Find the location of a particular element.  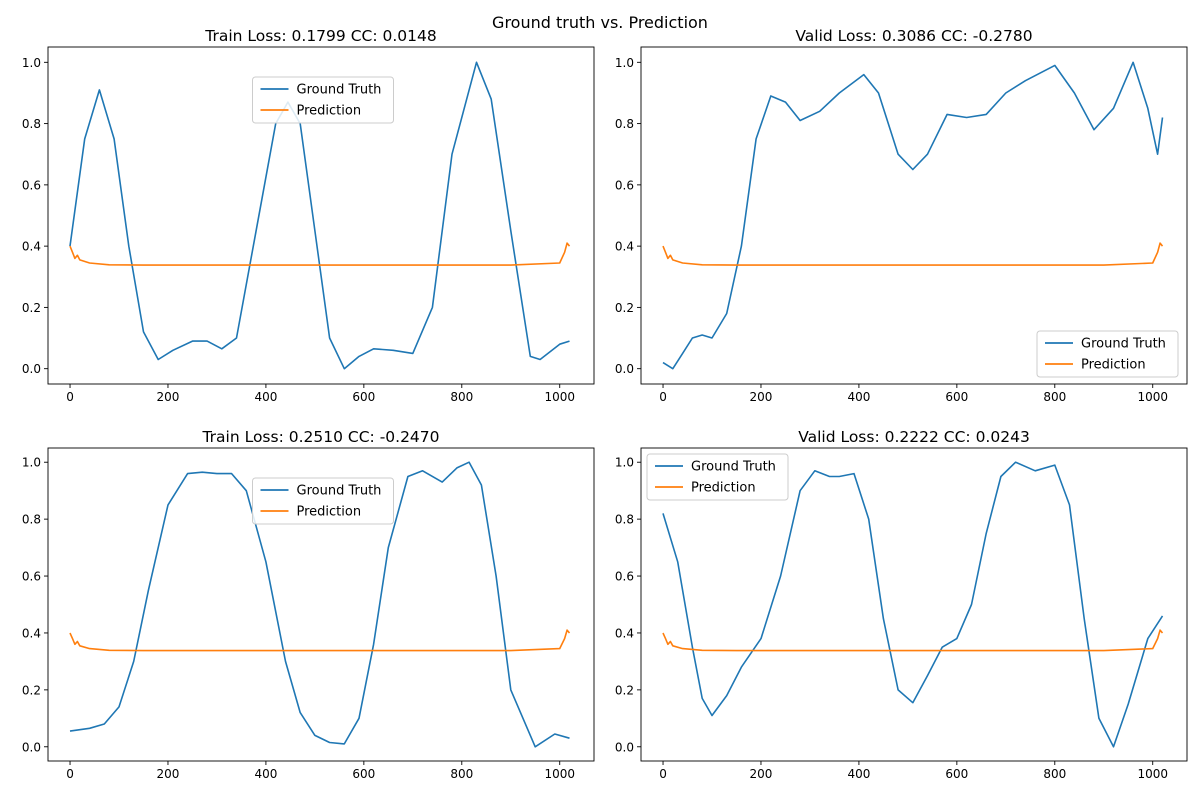

series-line-ground-truth is located at coordinates (319, 604).